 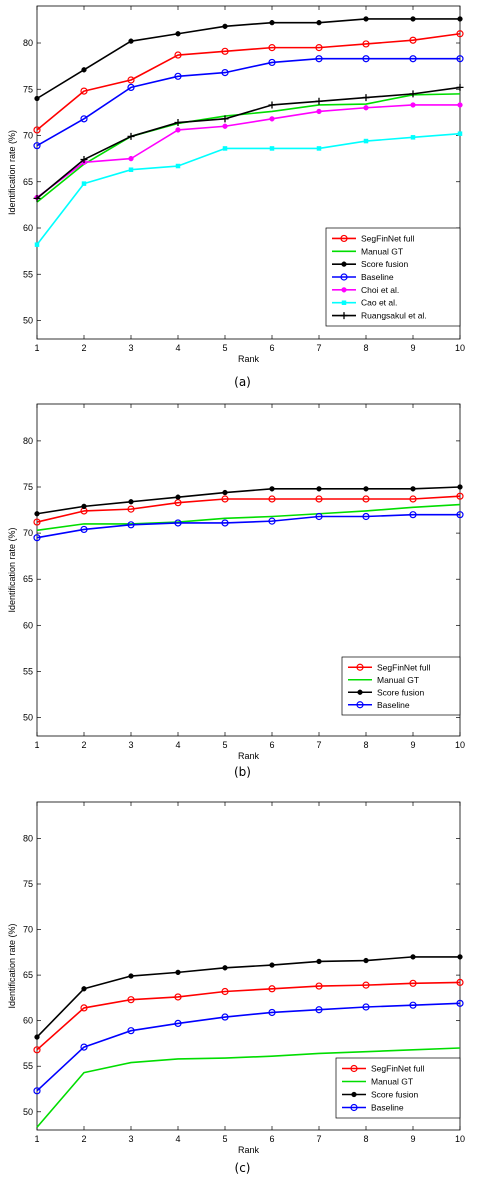 I want to click on y-tick-label: 75, so click(x=28, y=89).